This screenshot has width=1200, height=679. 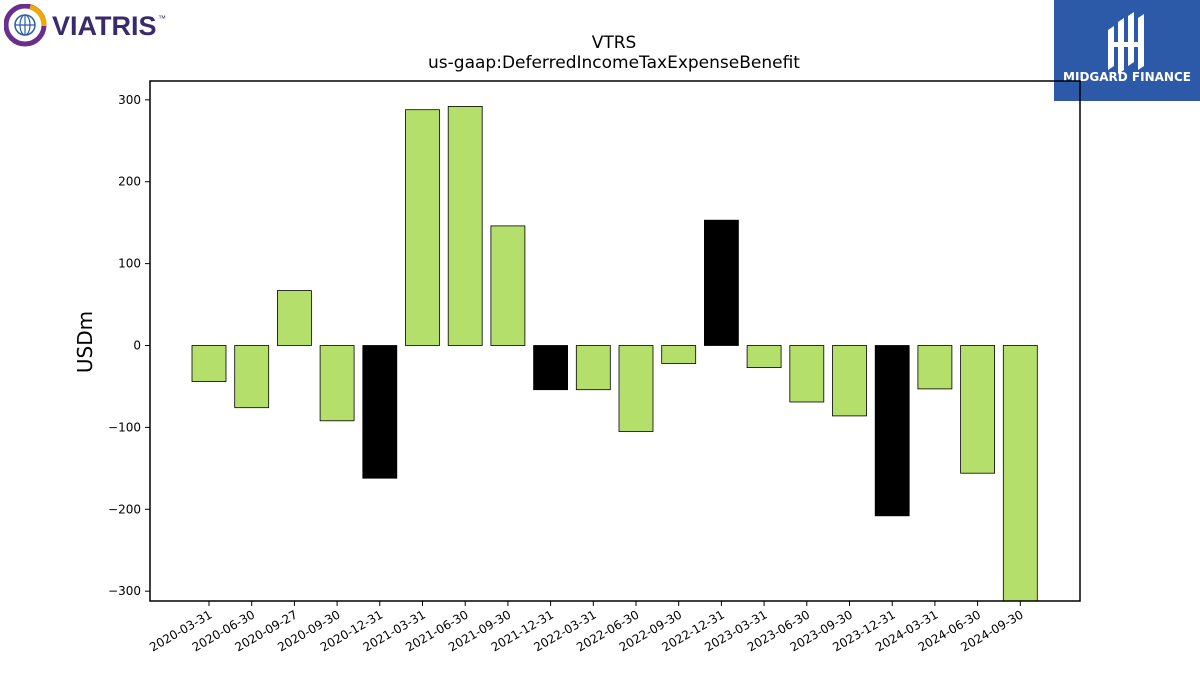 I want to click on viatris-logo: VIATRIS ™, so click(x=88, y=25).